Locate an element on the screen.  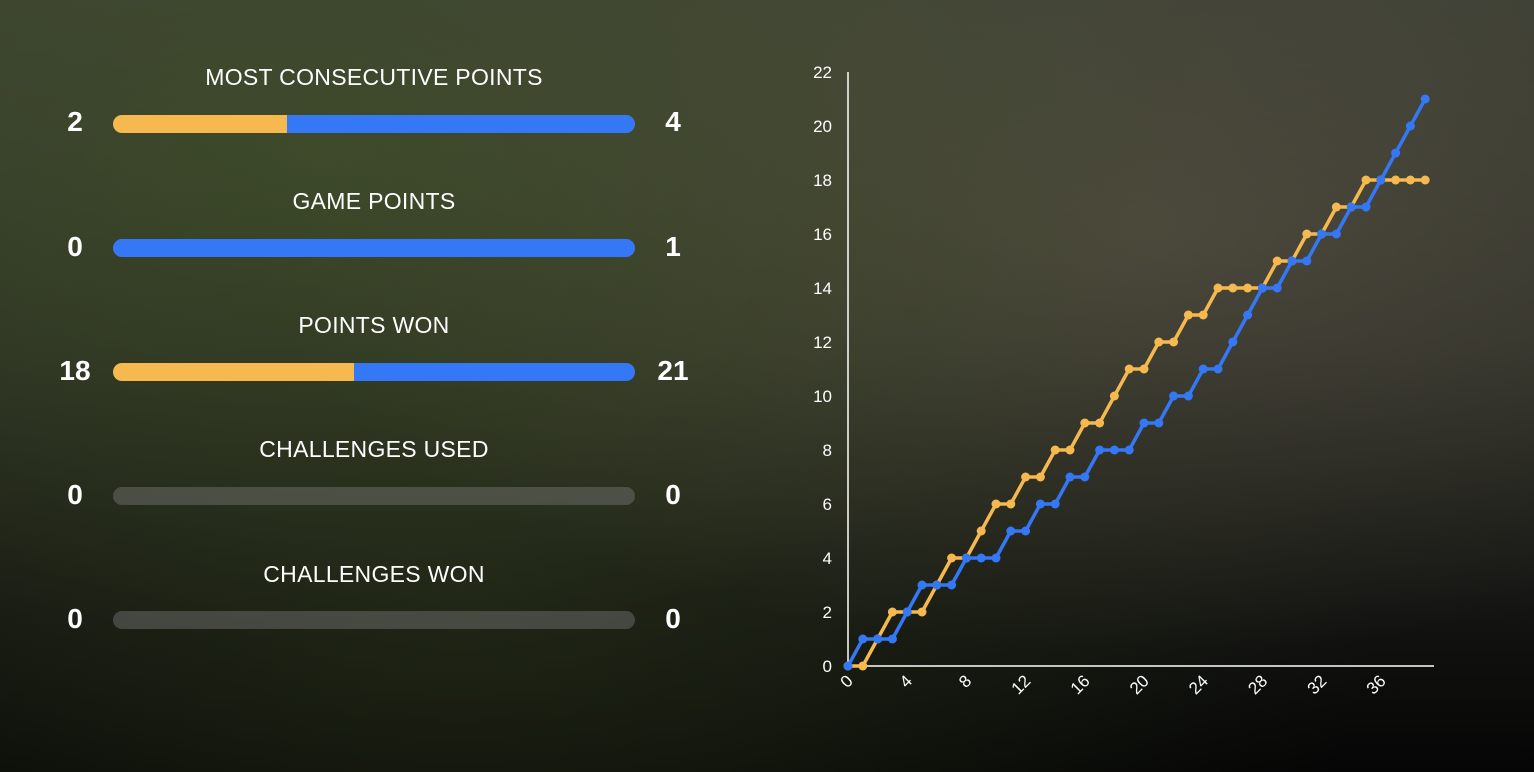
x-tick-label: 4 is located at coordinates (906, 681).